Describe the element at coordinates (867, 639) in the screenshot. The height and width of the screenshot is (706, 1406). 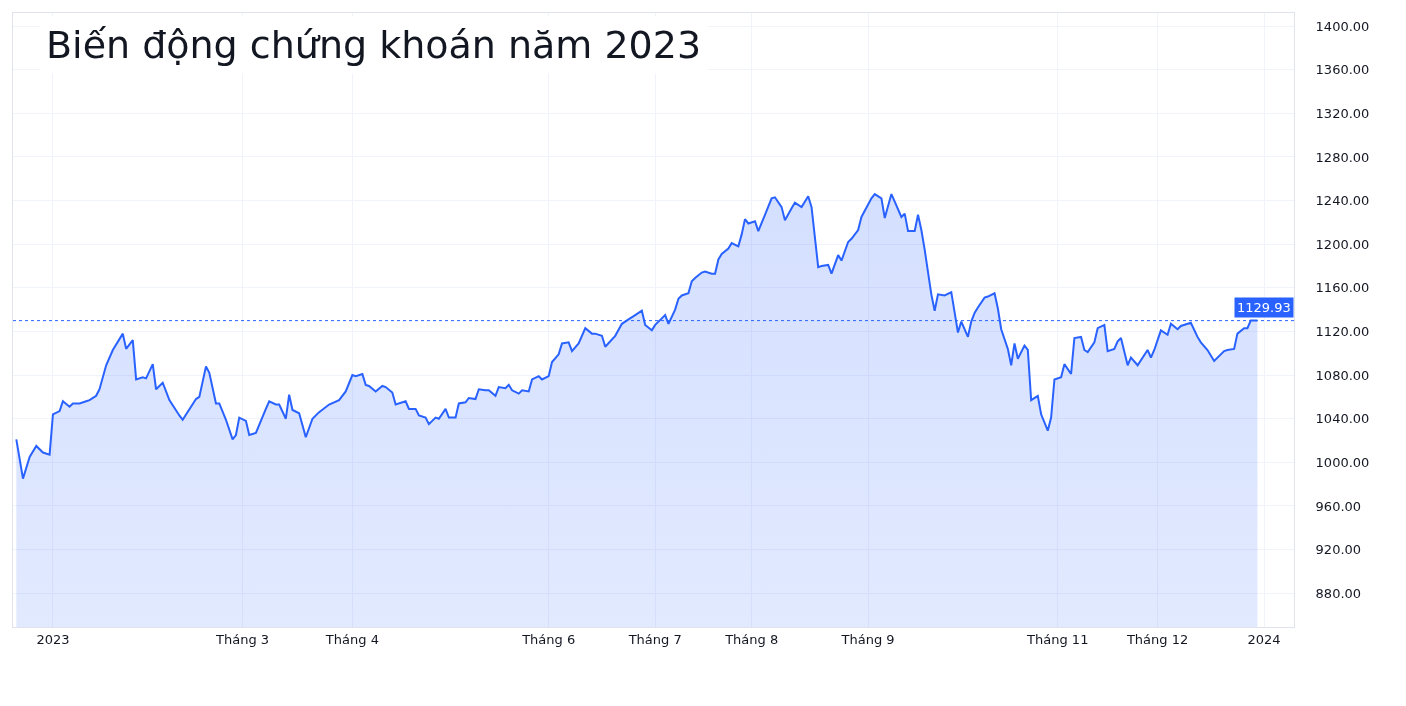
I see `x-tick-label: Tháng 9` at that location.